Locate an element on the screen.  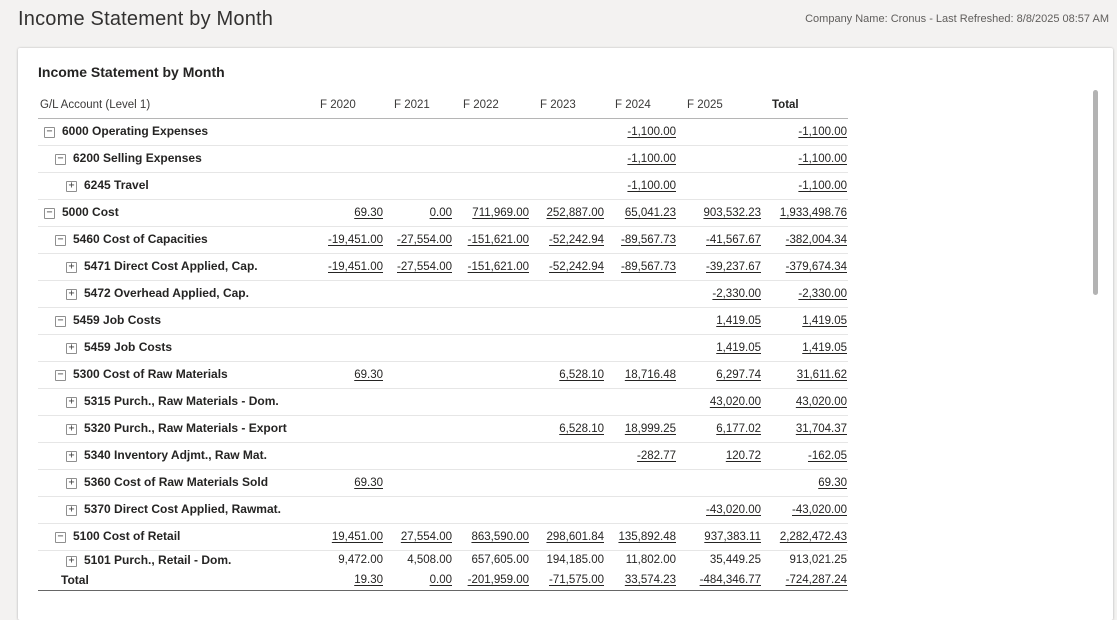
value-cell: 19,451.00 is located at coordinates (347, 537).